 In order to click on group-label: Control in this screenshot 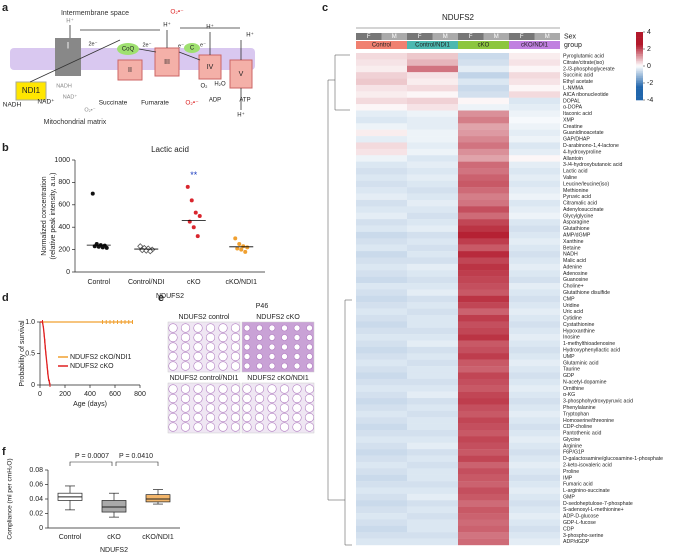, I will do `click(381, 46)`.